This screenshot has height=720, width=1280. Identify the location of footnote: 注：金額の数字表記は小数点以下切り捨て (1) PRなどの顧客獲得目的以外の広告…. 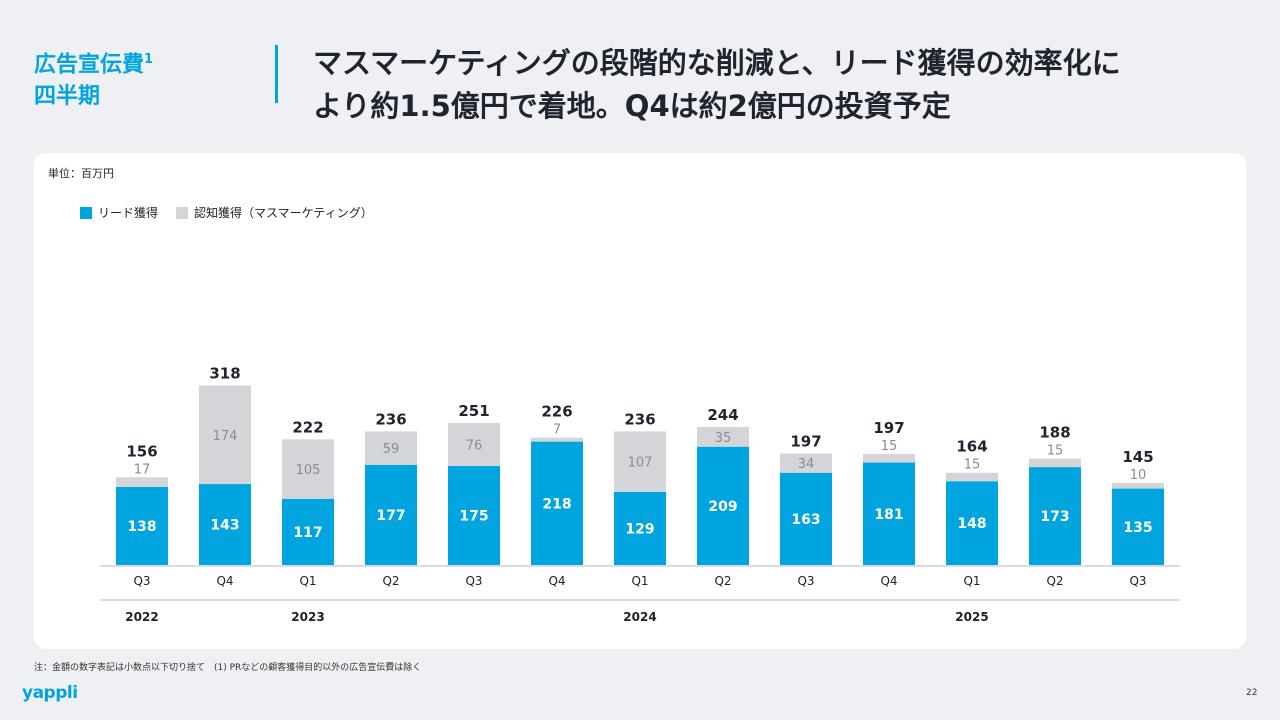
(228, 668).